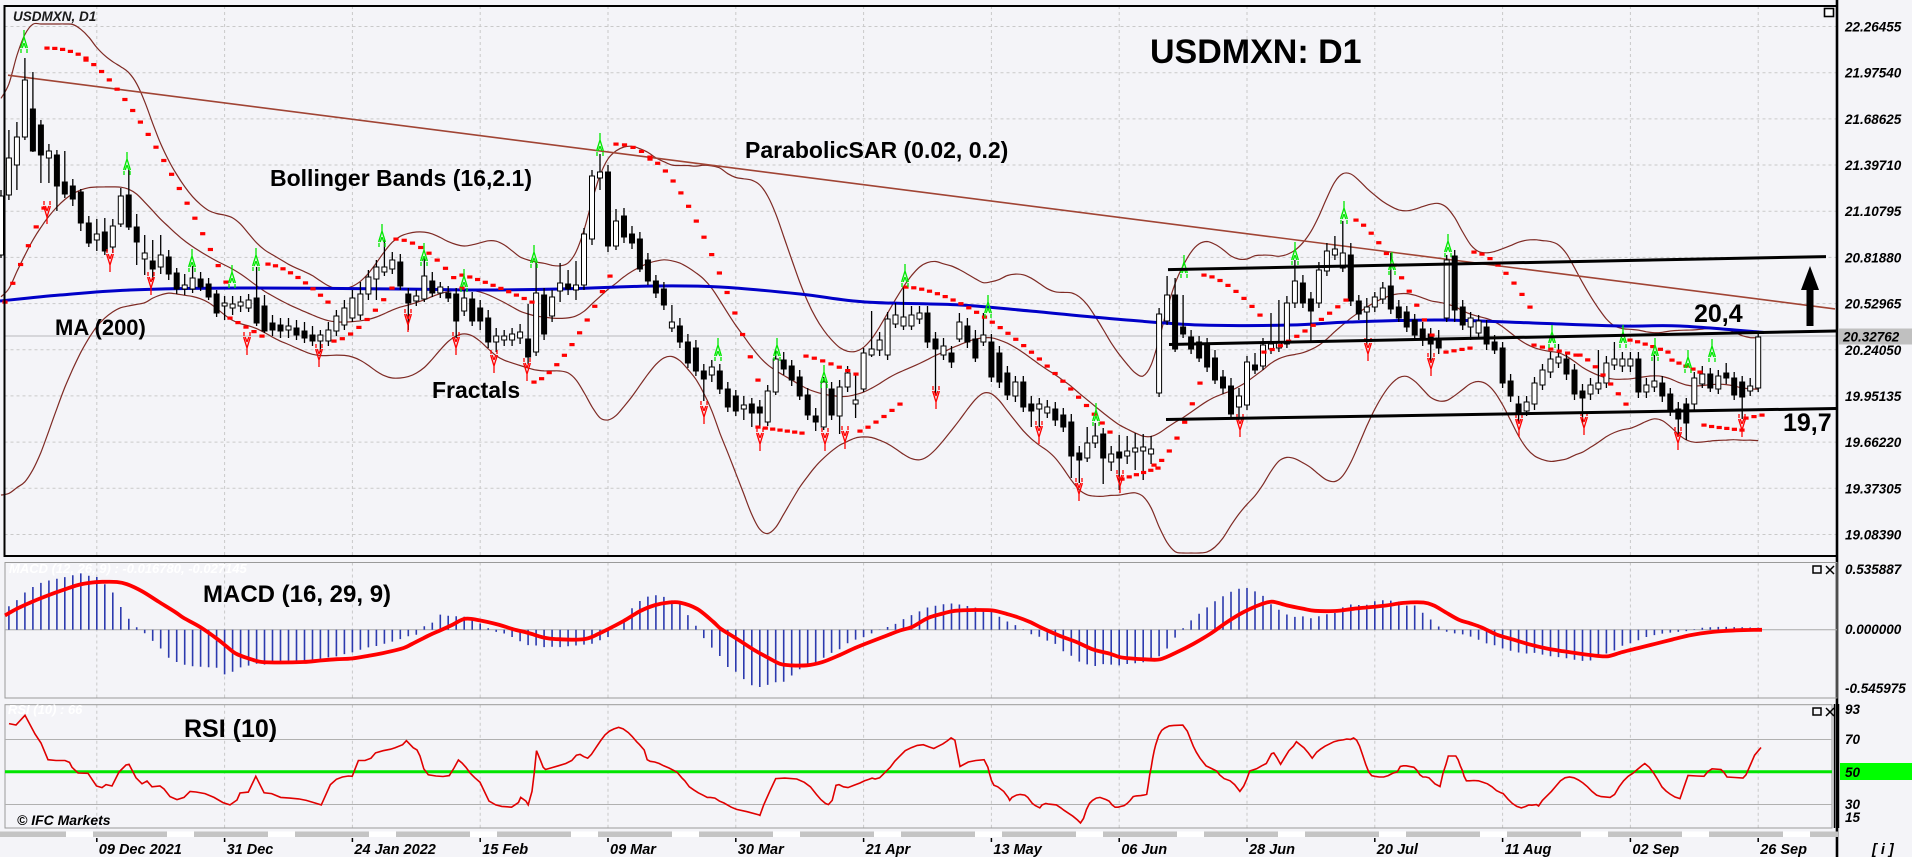  What do you see at coordinates (1873, 257) in the screenshot?
I see `svg-text: 20.81880` at bounding box center [1873, 257].